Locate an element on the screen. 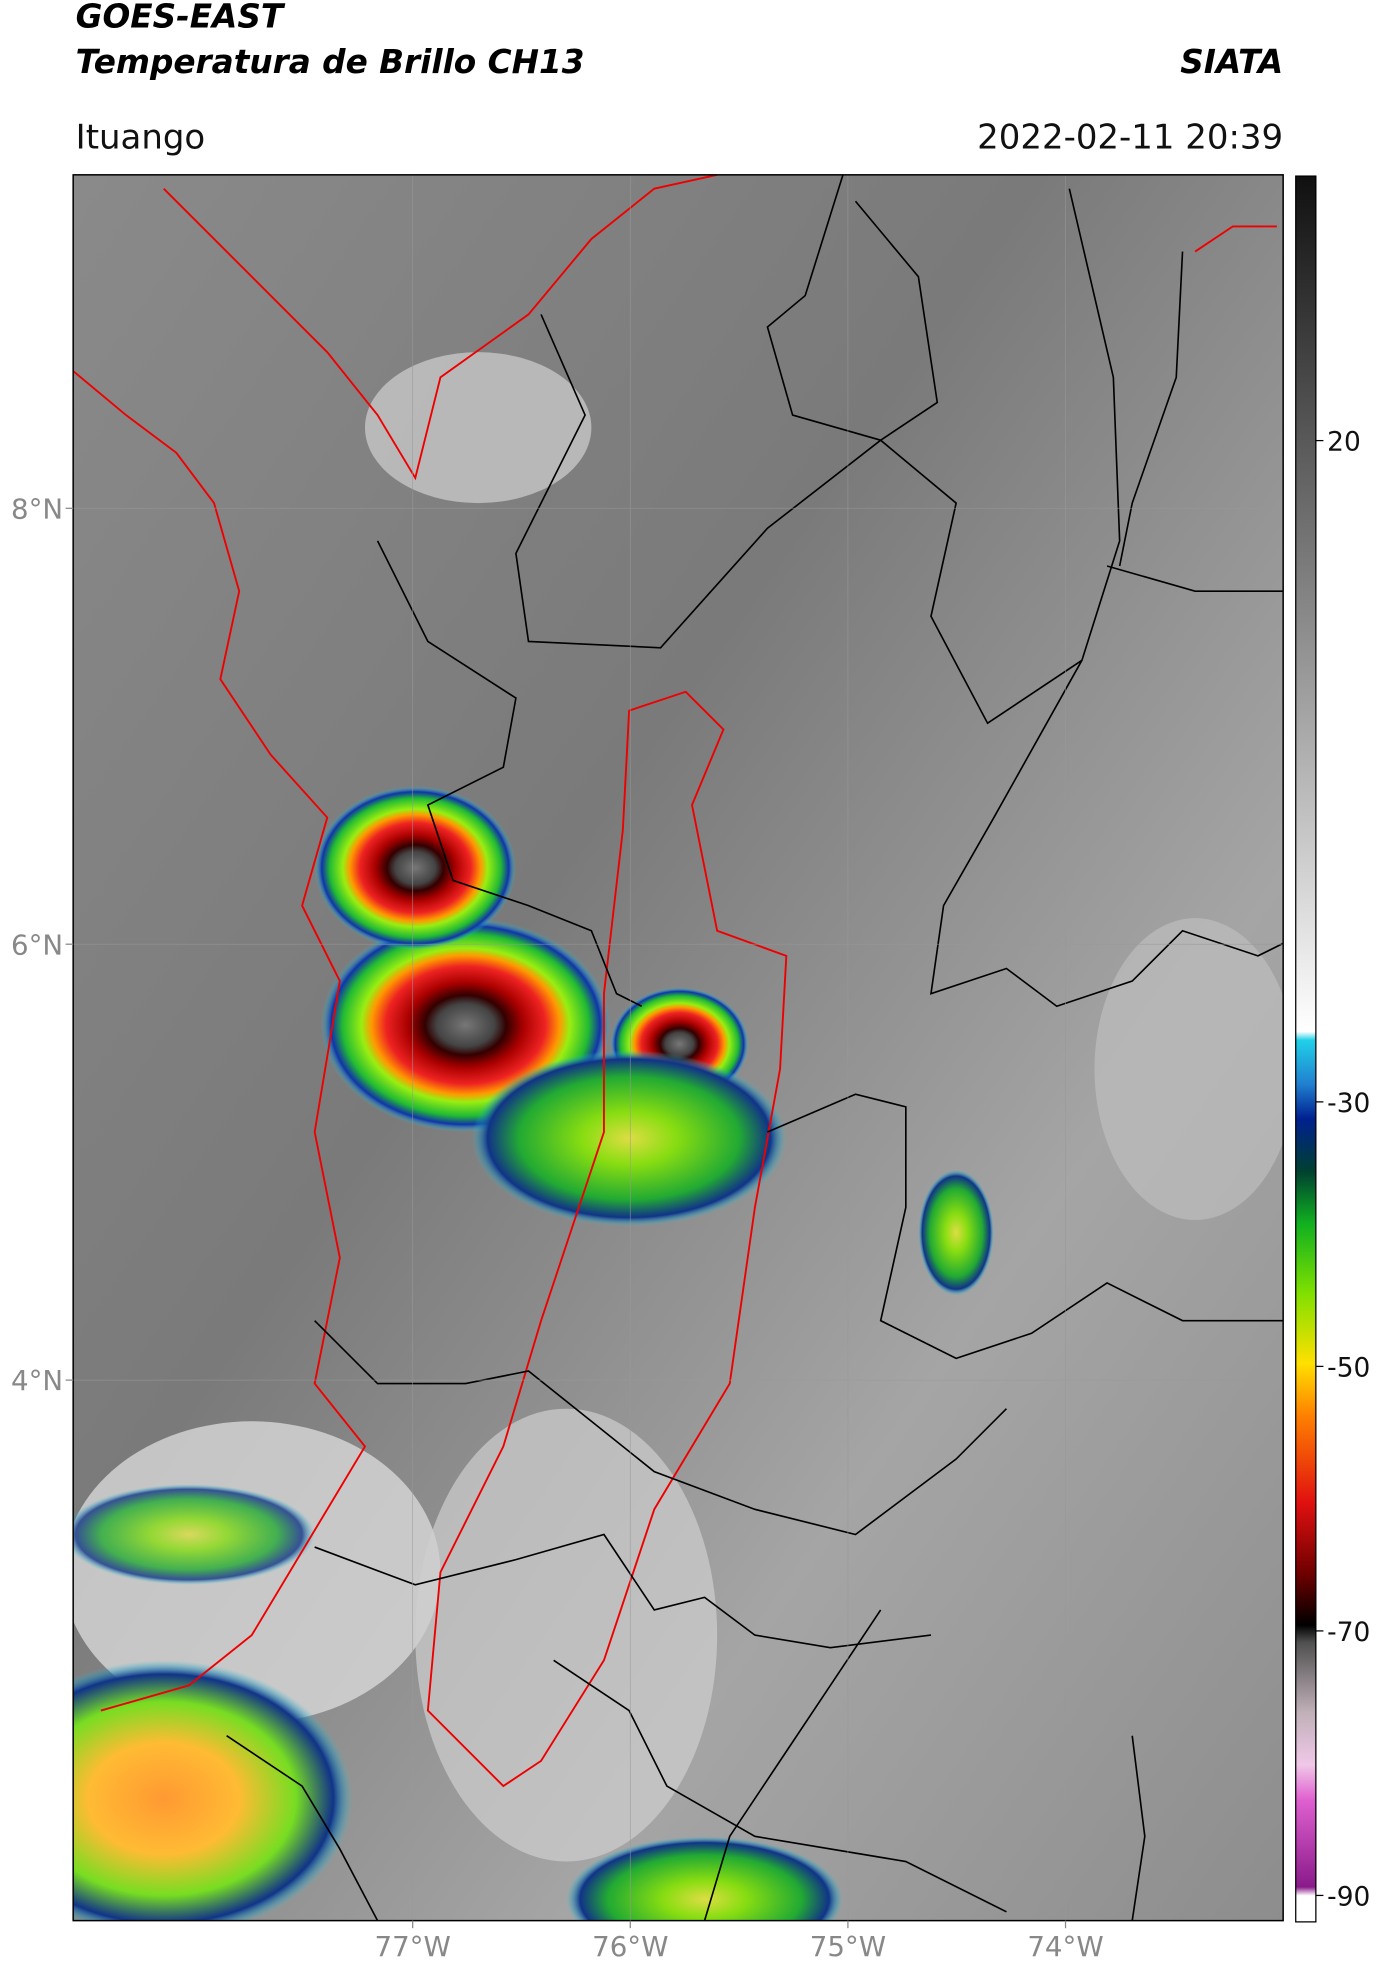  y-tick-label: 6°N is located at coordinates (37, 944).